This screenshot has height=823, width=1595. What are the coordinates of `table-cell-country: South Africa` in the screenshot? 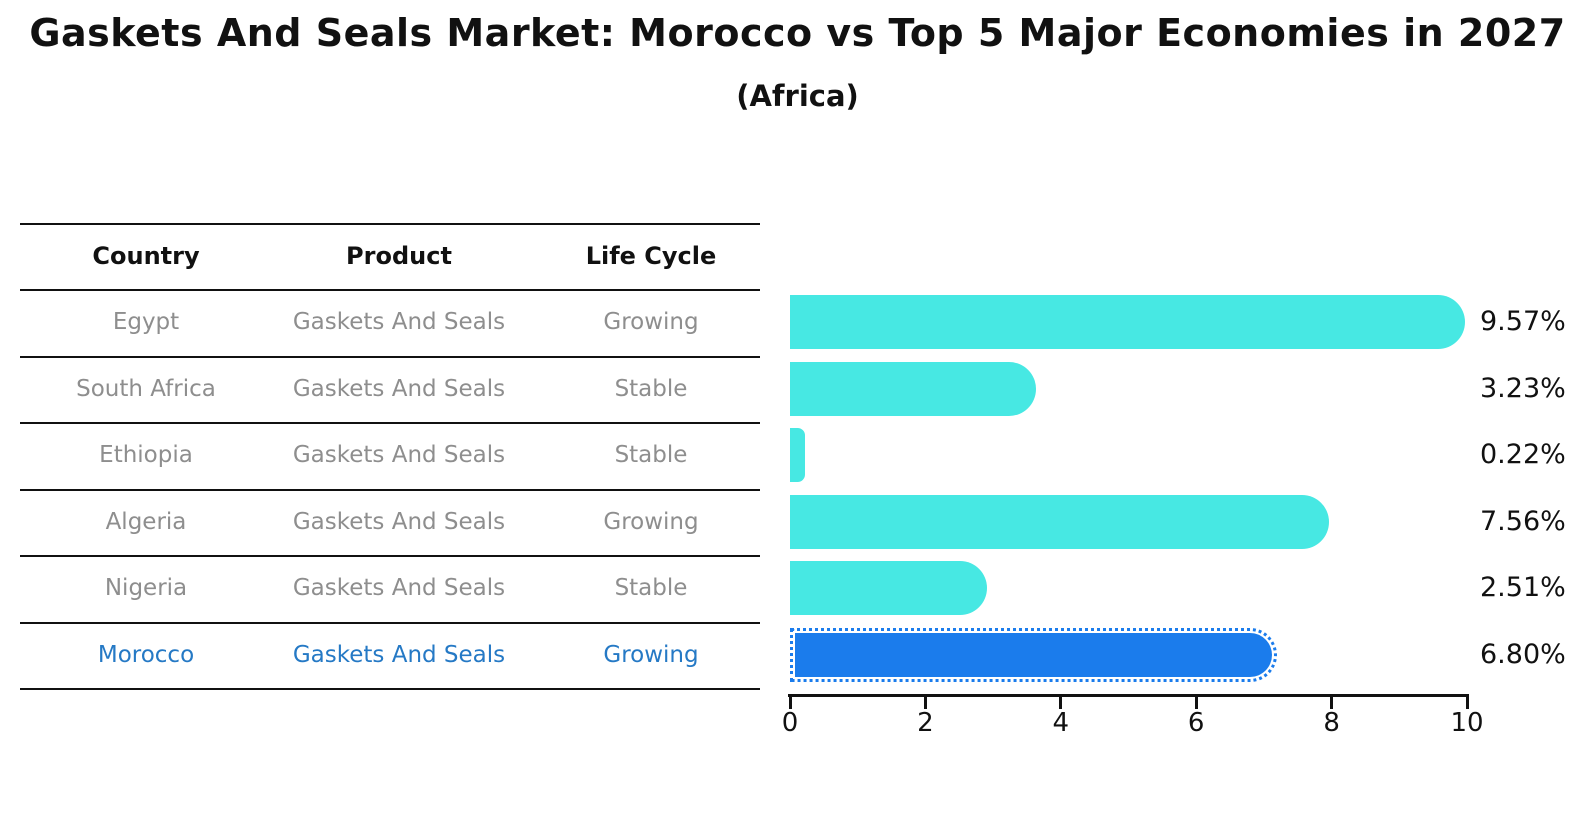 It's located at (146, 388).